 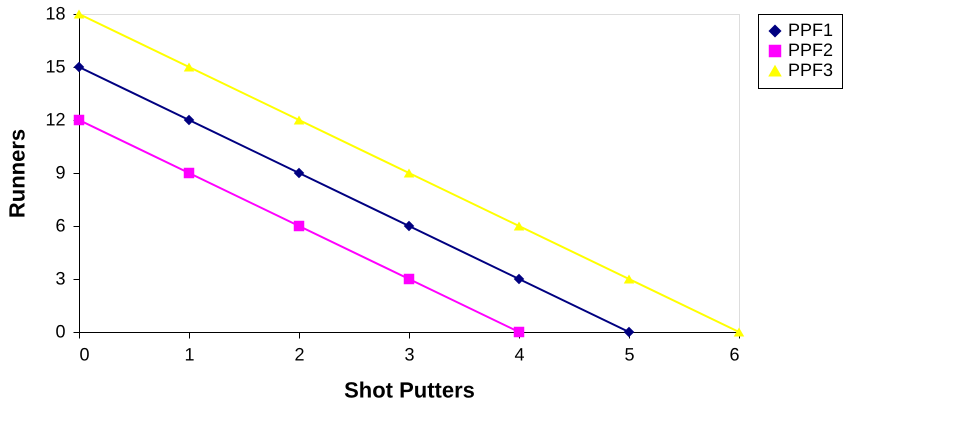 I want to click on y-tick-label: 0, so click(x=60, y=332).